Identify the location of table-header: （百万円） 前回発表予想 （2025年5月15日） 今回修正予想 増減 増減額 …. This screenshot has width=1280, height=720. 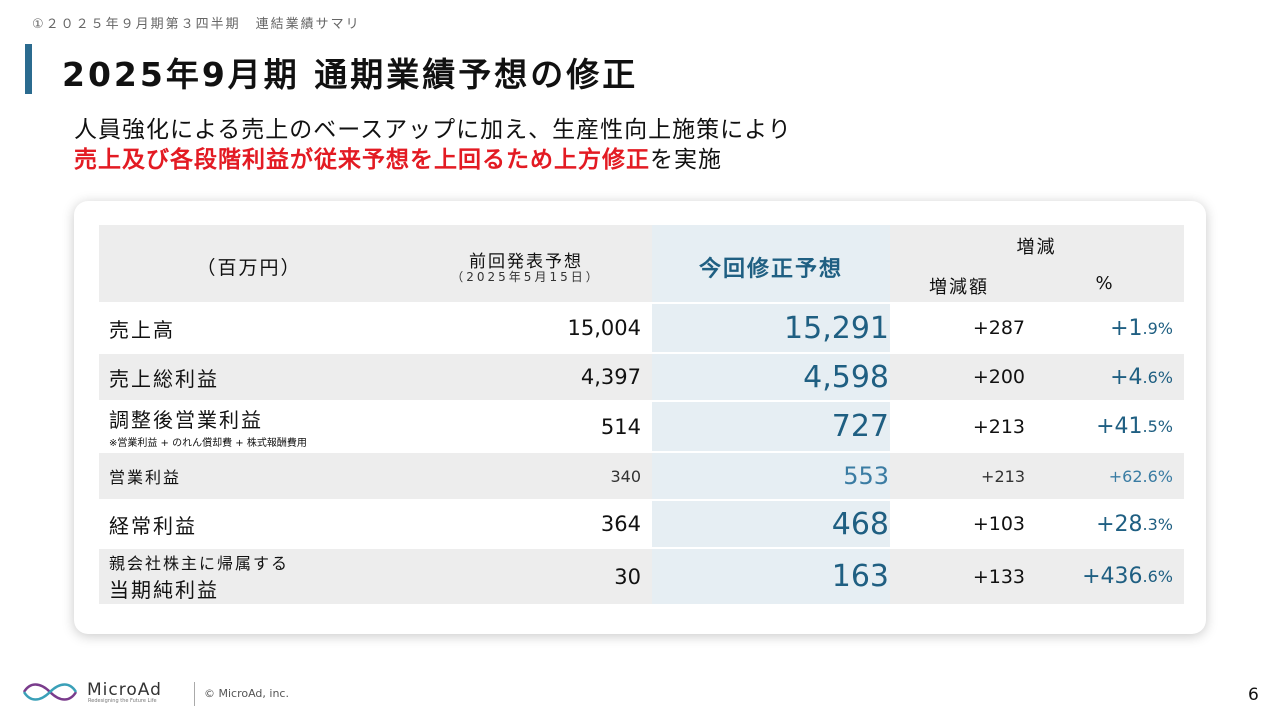
(641, 264).